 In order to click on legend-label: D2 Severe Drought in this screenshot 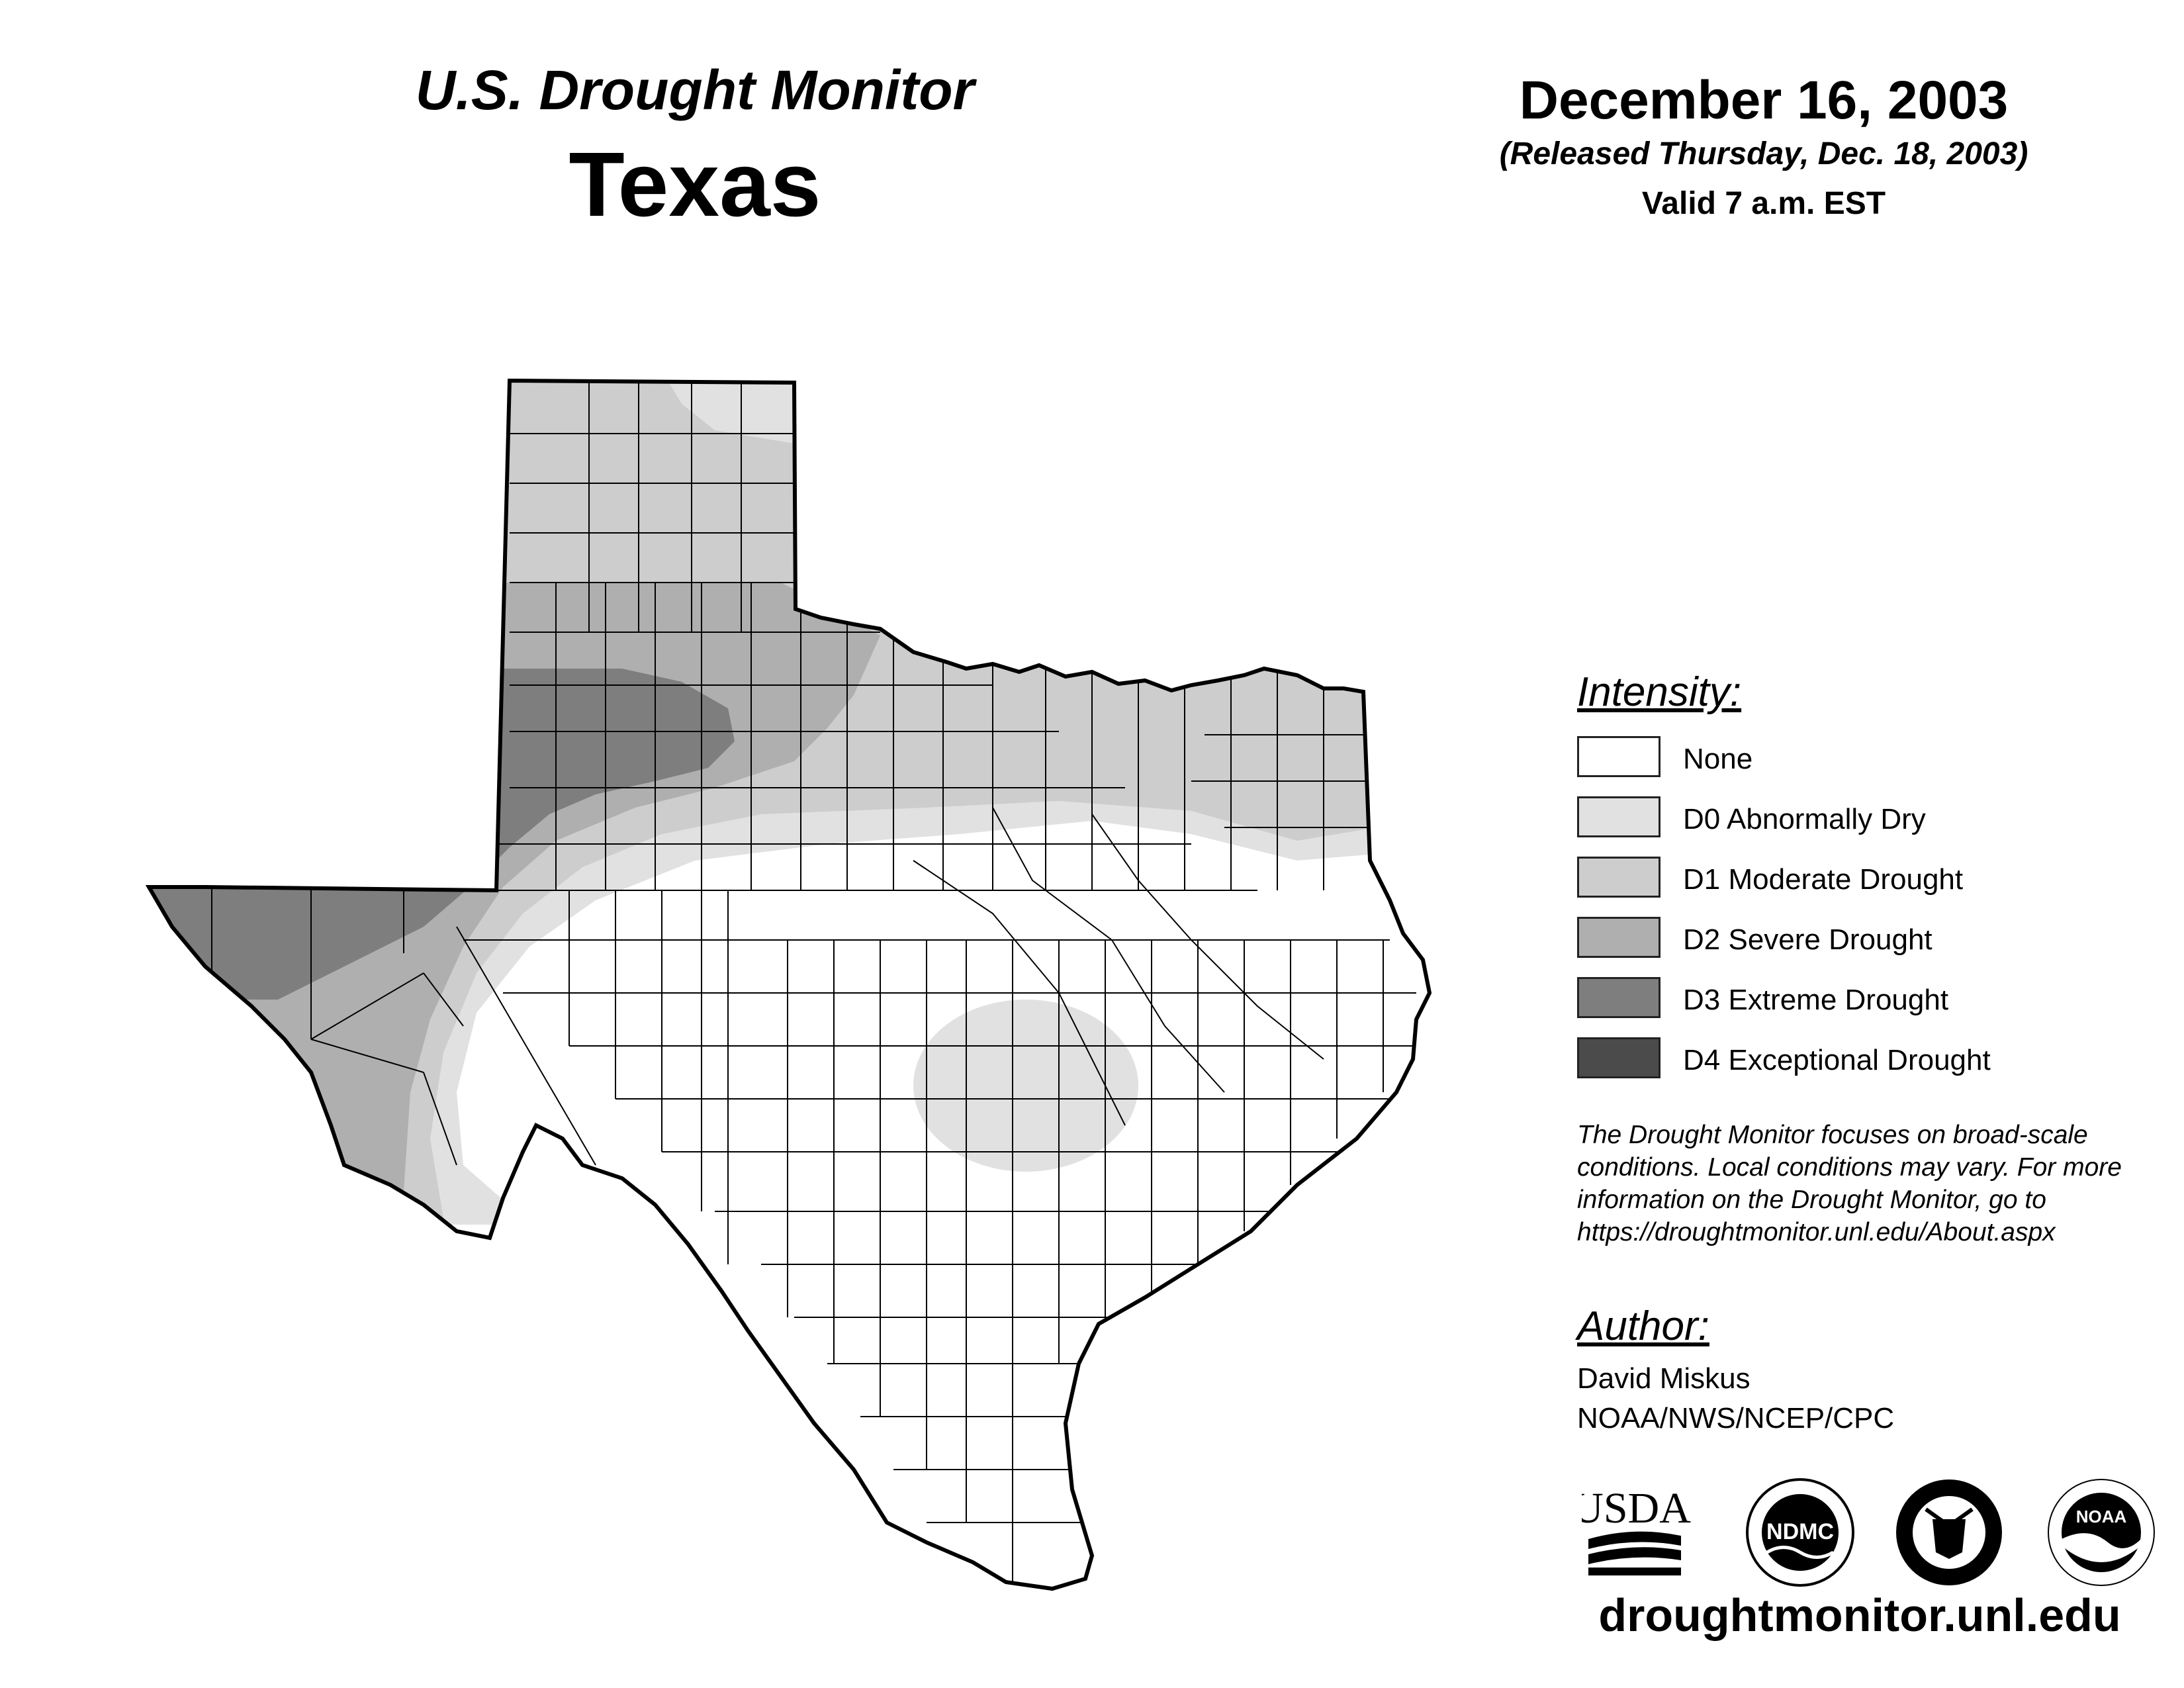, I will do `click(1808, 939)`.